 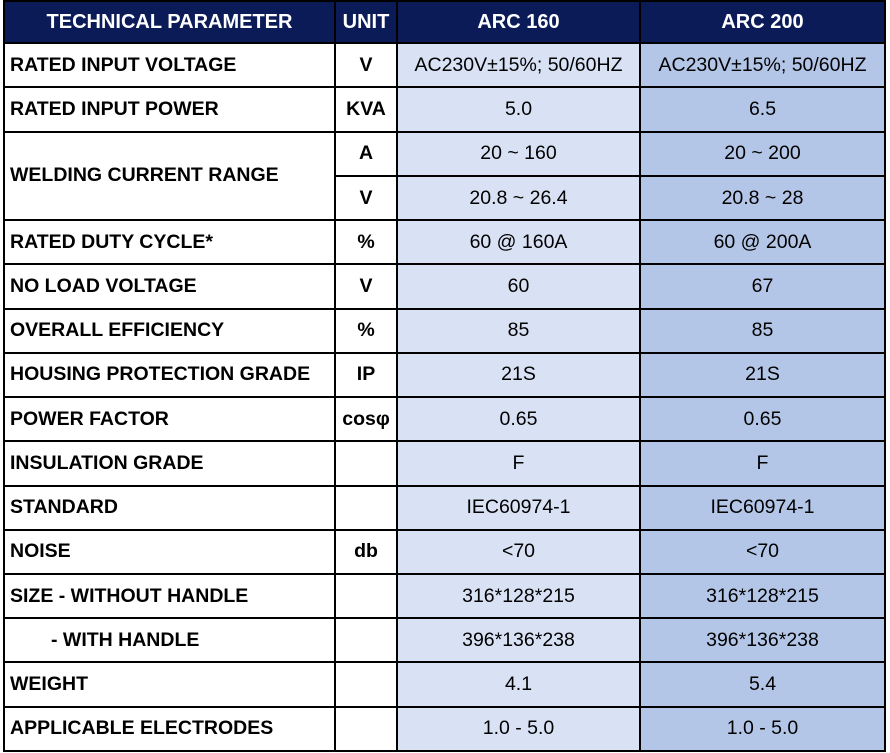 I want to click on value-arc160: <70, so click(x=518, y=552).